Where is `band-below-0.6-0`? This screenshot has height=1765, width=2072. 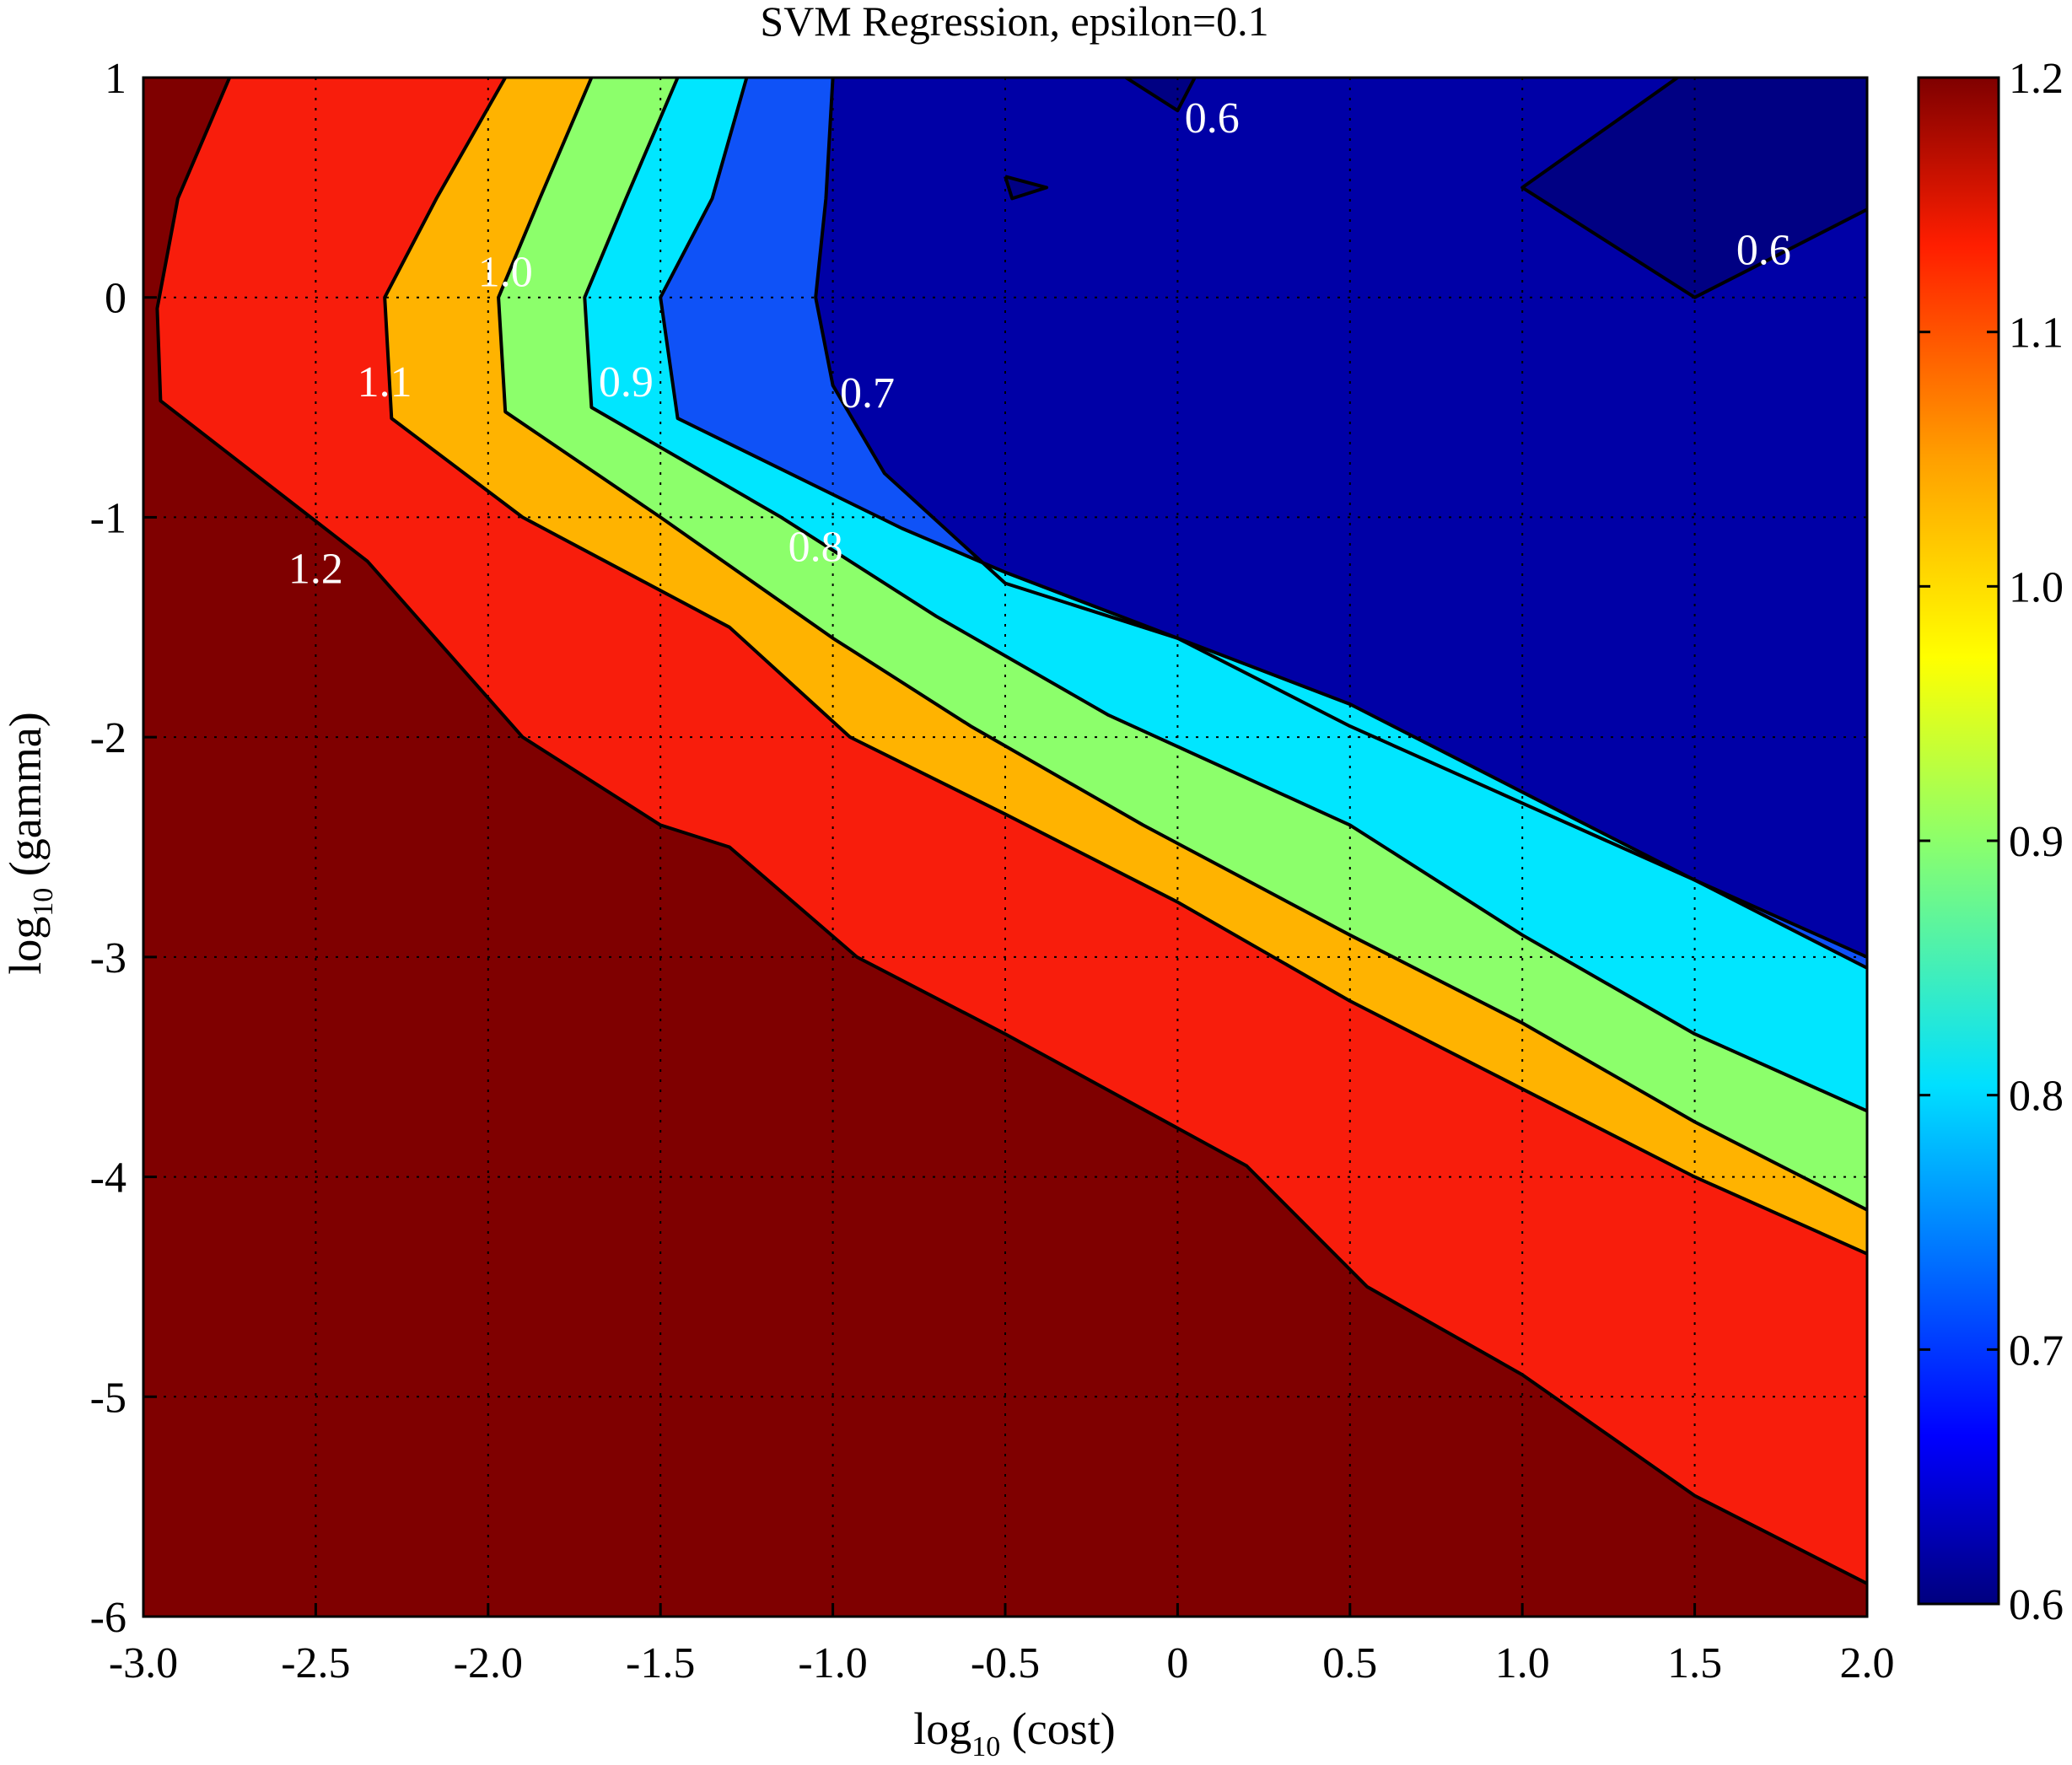
band-below-0.6-0 is located at coordinates (1160, 94).